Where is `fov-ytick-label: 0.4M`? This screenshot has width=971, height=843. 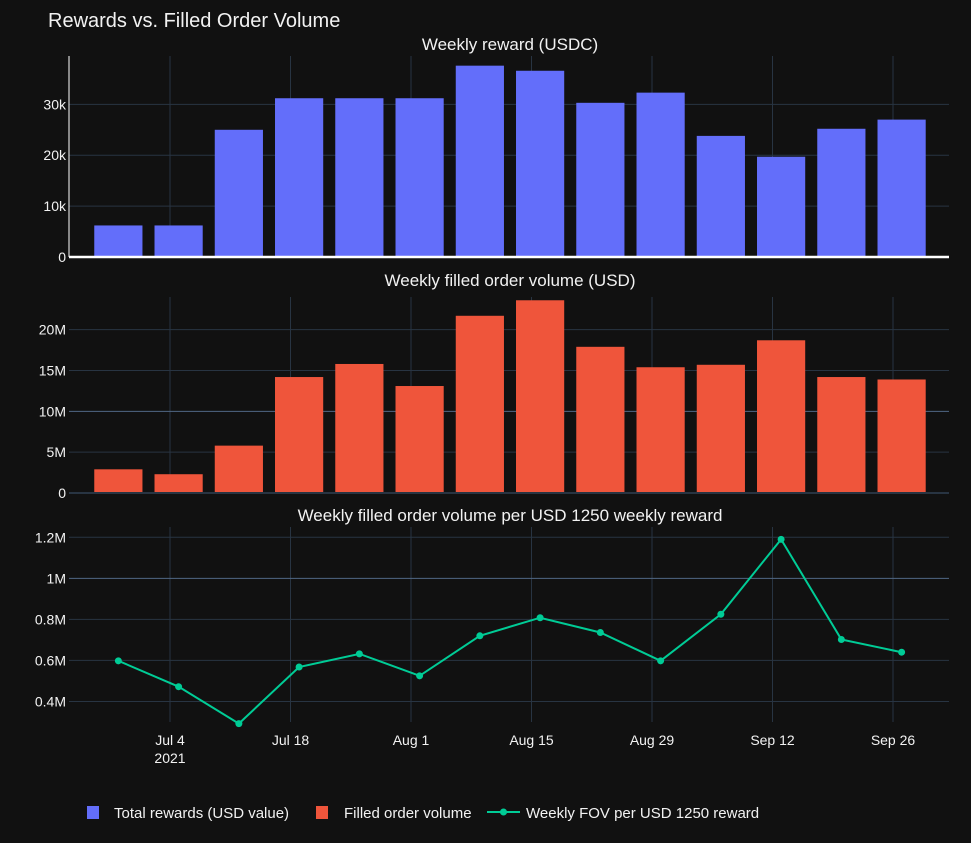
fov-ytick-label: 0.4M is located at coordinates (50, 701).